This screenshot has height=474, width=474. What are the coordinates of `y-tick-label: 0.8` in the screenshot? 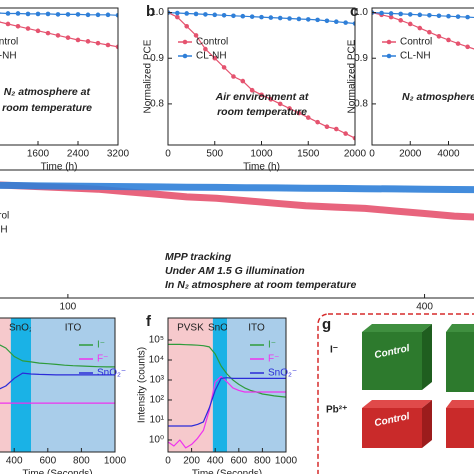 It's located at (157, 104).